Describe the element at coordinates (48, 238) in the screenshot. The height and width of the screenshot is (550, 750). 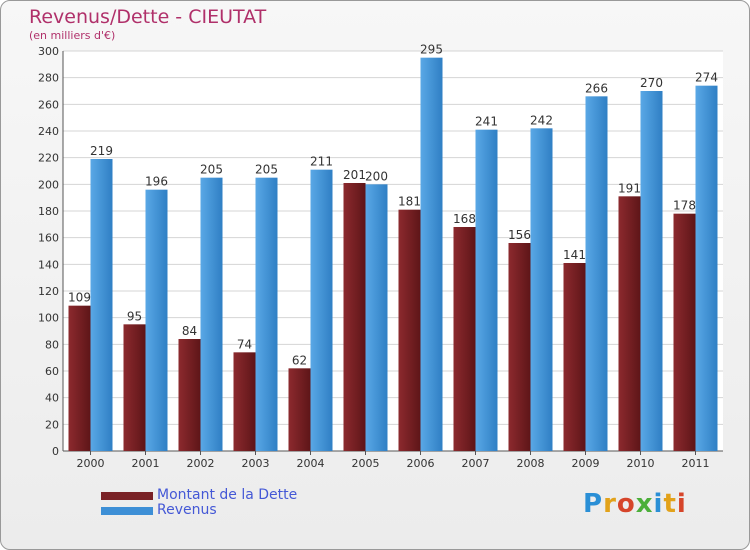
I see `y-tick-label: 160` at that location.